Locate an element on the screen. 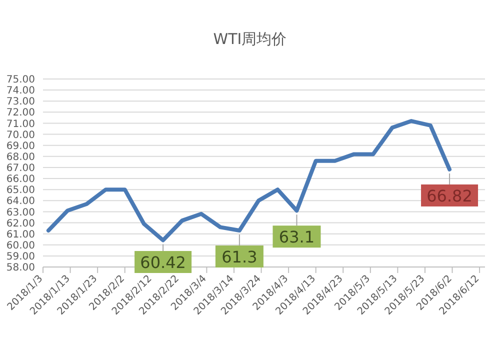 The height and width of the screenshot is (362, 500). y-tick-label: 70.00 is located at coordinates (20, 135).